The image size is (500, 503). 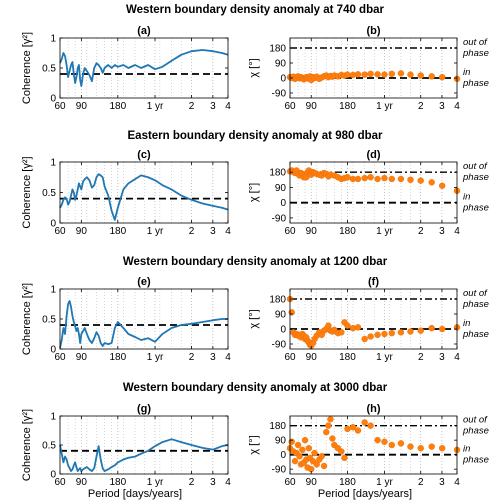 I want to click on x-axis-label-left: Period [days/years], so click(x=135, y=494).